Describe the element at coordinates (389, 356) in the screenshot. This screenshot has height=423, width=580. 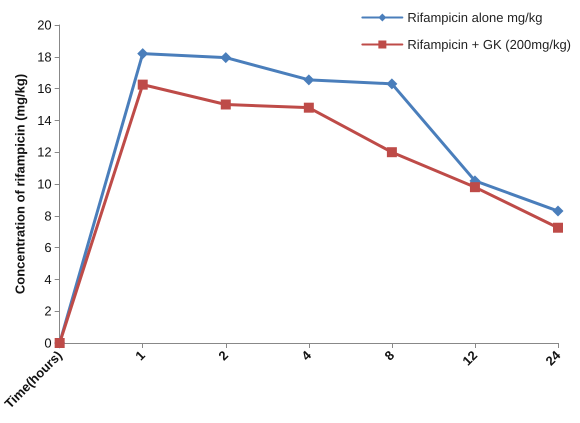
I see `x-tick-label: 8` at that location.